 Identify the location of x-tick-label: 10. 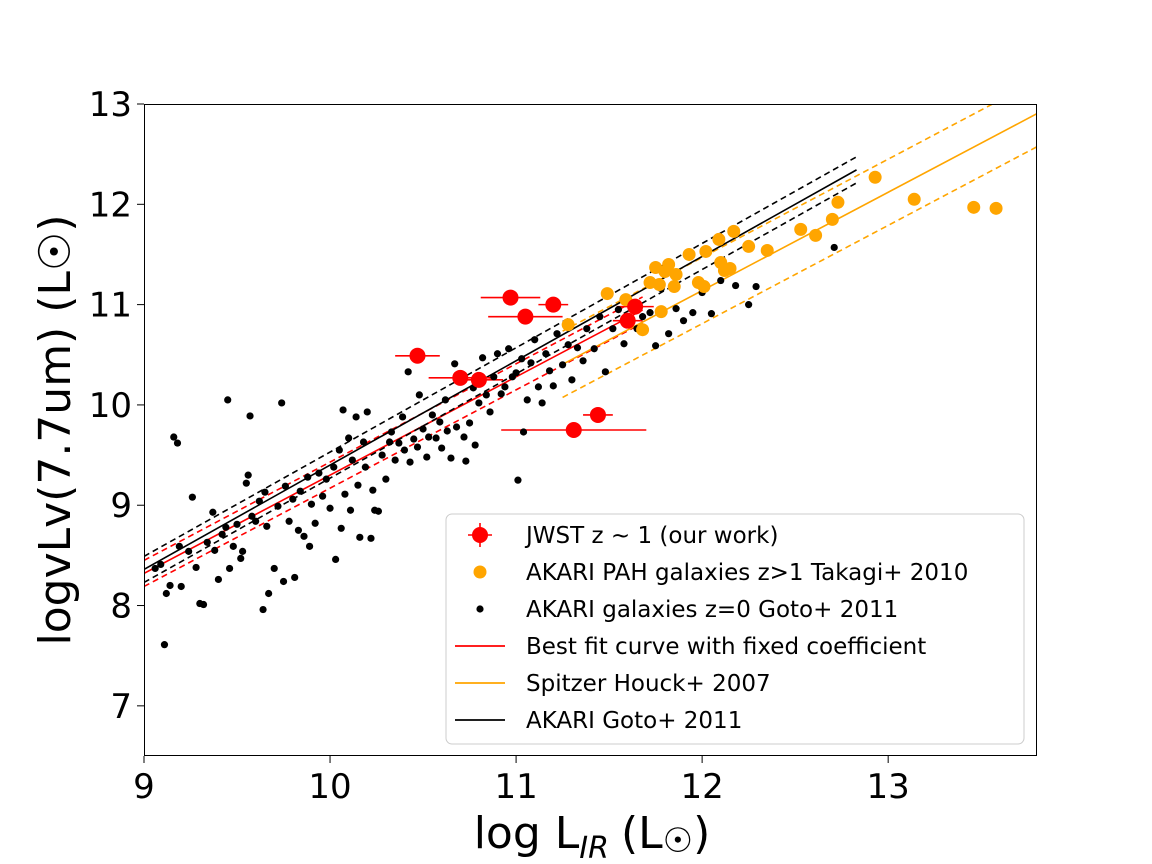
(329, 787).